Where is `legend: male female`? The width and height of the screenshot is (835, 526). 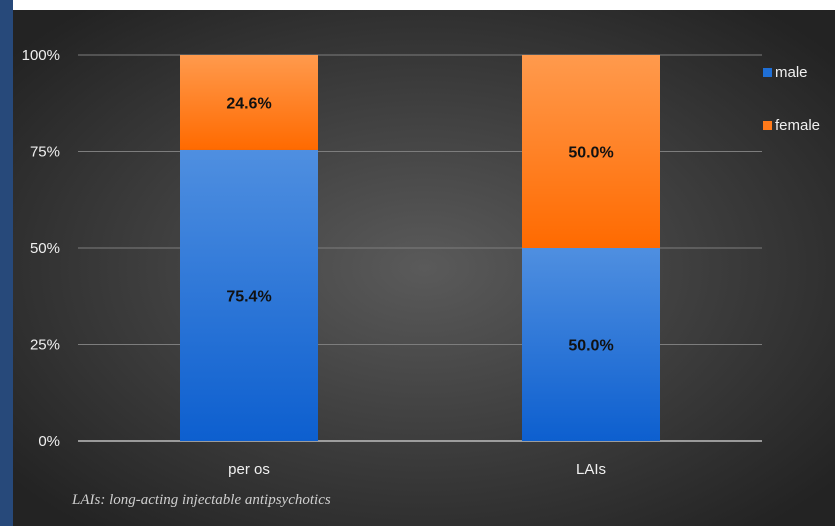
legend: male female is located at coordinates (791, 99).